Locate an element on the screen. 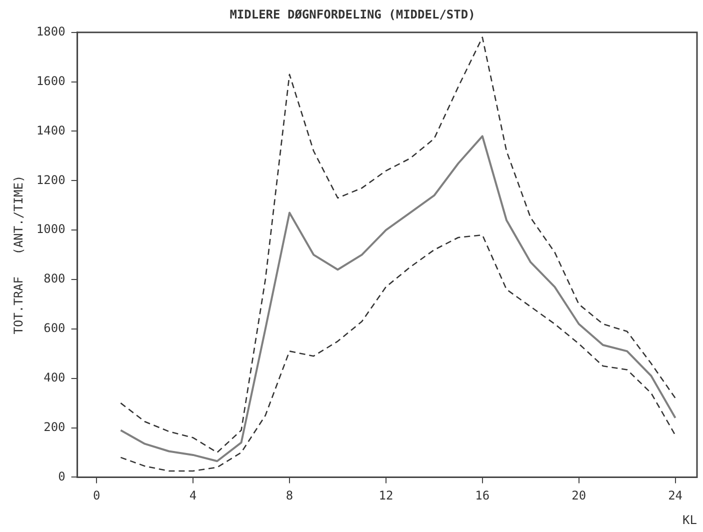 This screenshot has height=532, width=703. x-tick-label: 20 is located at coordinates (579, 495).